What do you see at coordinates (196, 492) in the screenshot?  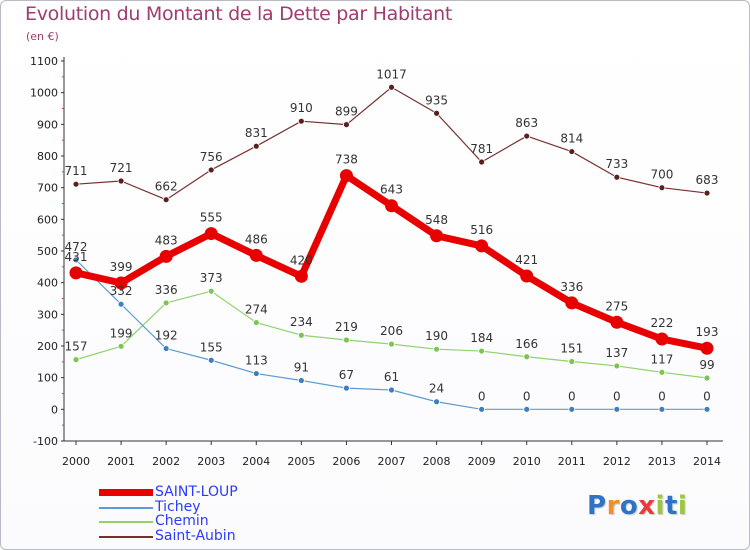 I see `legend-label-saint-loup: SAINT-LOUP` at bounding box center [196, 492].